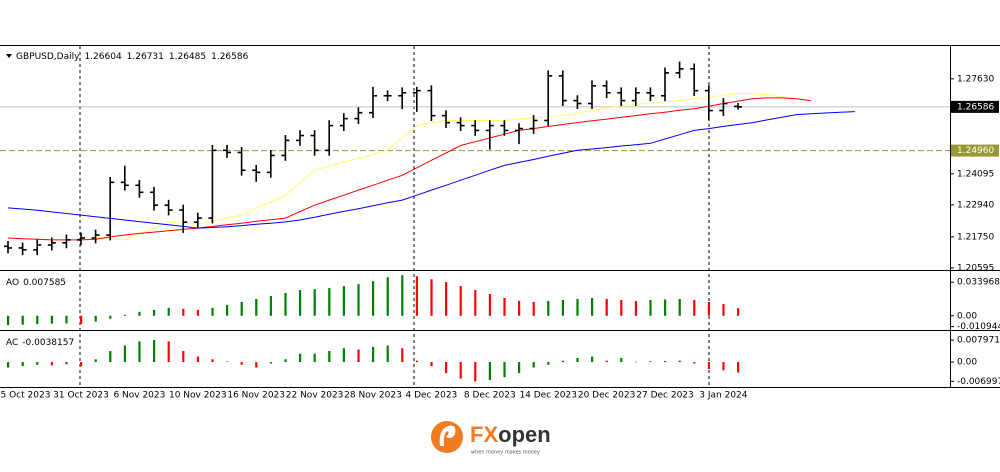  I want to click on y-tick-label: 0.0079716, so click(978, 341).